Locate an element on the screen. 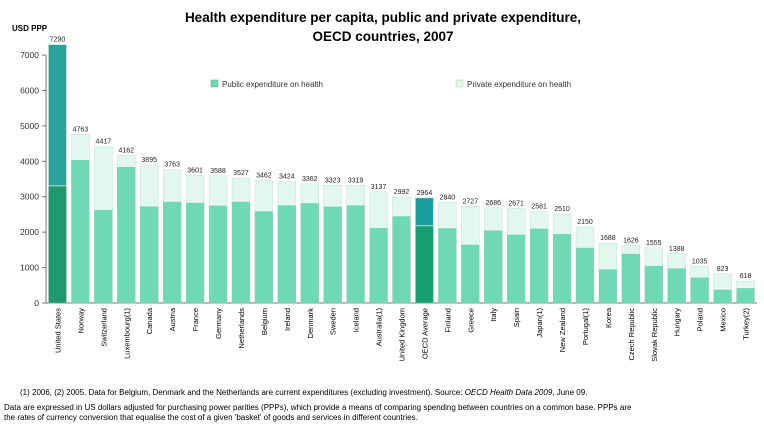 The height and width of the screenshot is (433, 764). bar-value-label: 3137 is located at coordinates (379, 187).